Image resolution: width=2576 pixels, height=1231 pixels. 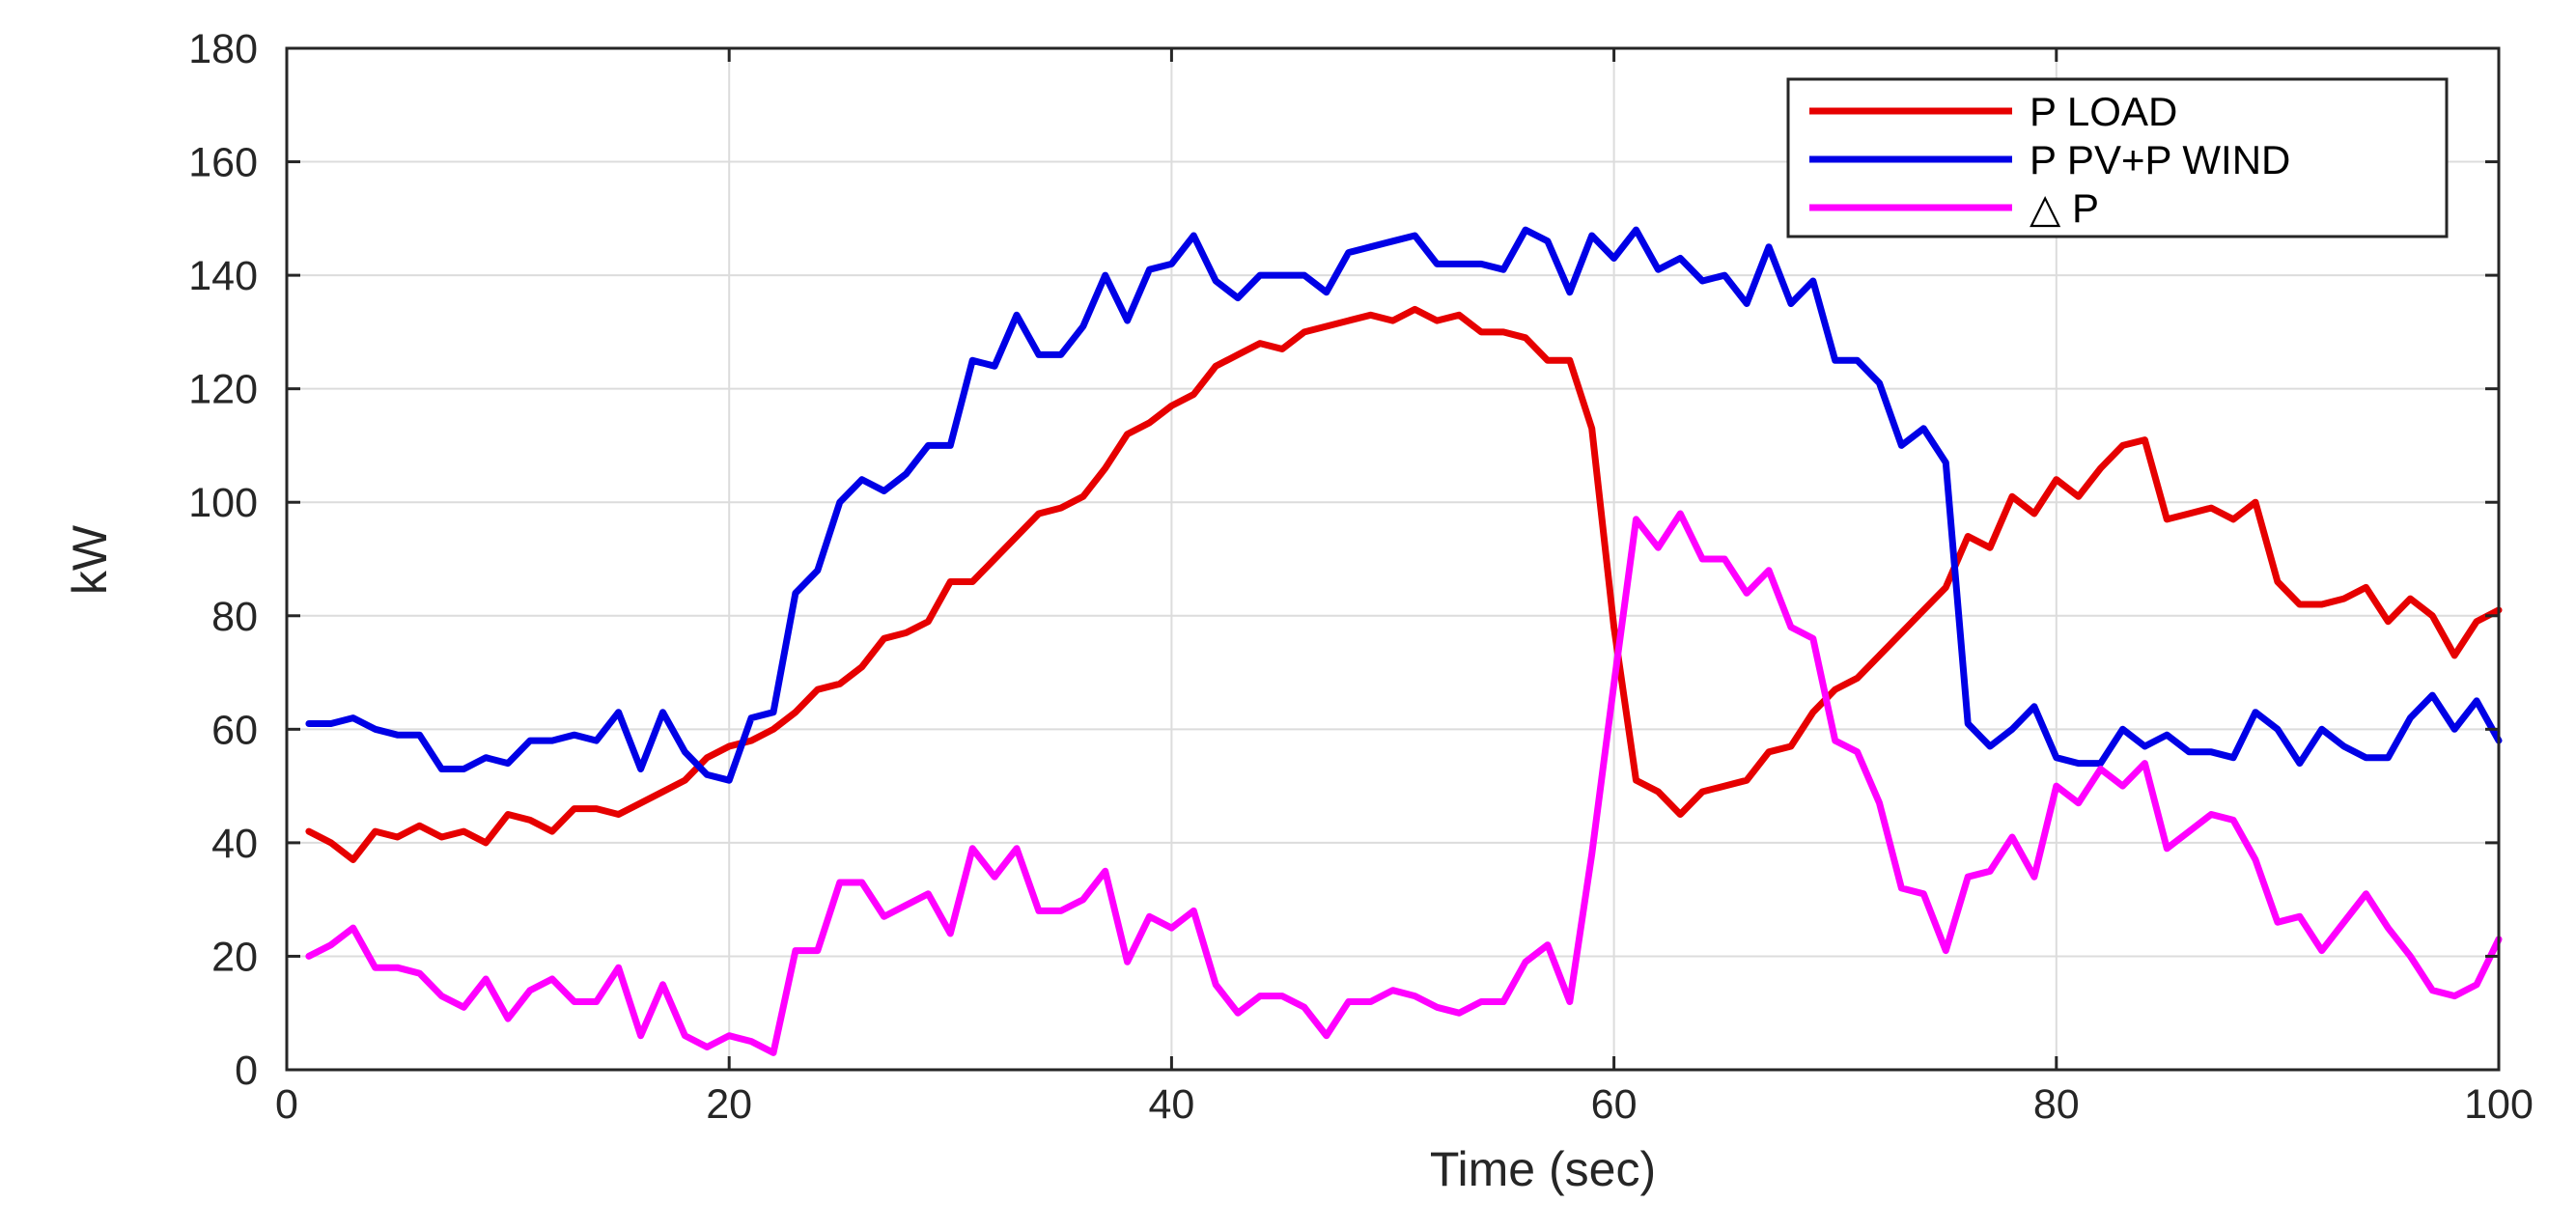 What do you see at coordinates (2057, 1104) in the screenshot?
I see `x-tick-label: 80` at bounding box center [2057, 1104].